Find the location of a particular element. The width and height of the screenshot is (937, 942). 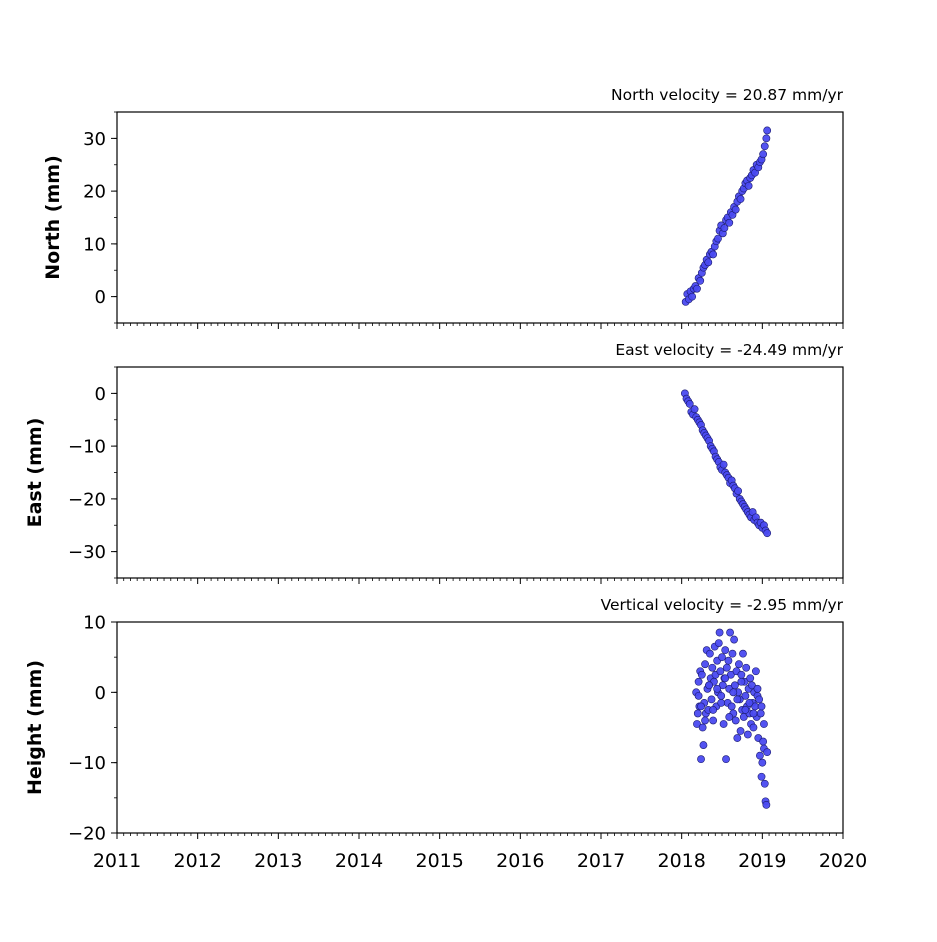

x-tick-label: 2016 is located at coordinates (520, 861).